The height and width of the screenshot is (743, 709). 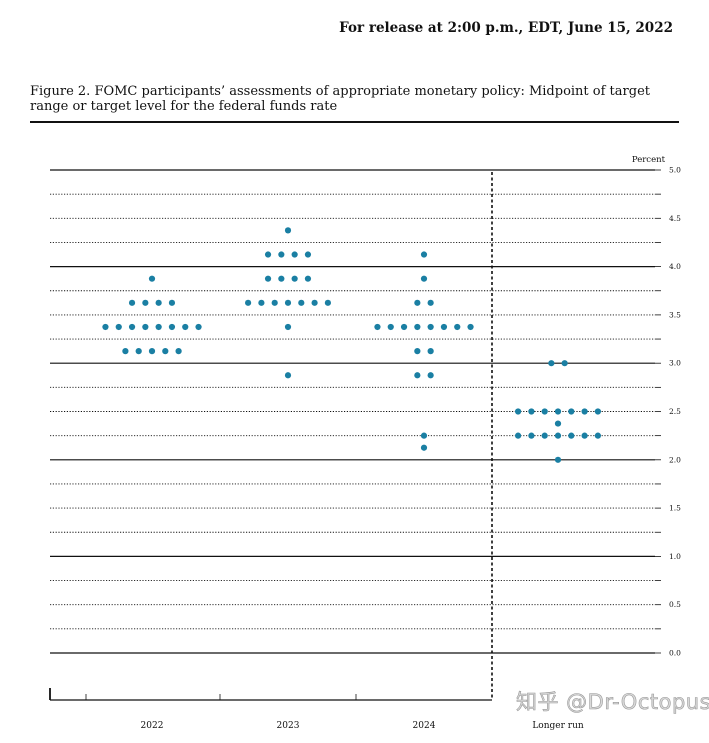 What do you see at coordinates (288, 726) in the screenshot?
I see `x-category-label: 2023` at bounding box center [288, 726].